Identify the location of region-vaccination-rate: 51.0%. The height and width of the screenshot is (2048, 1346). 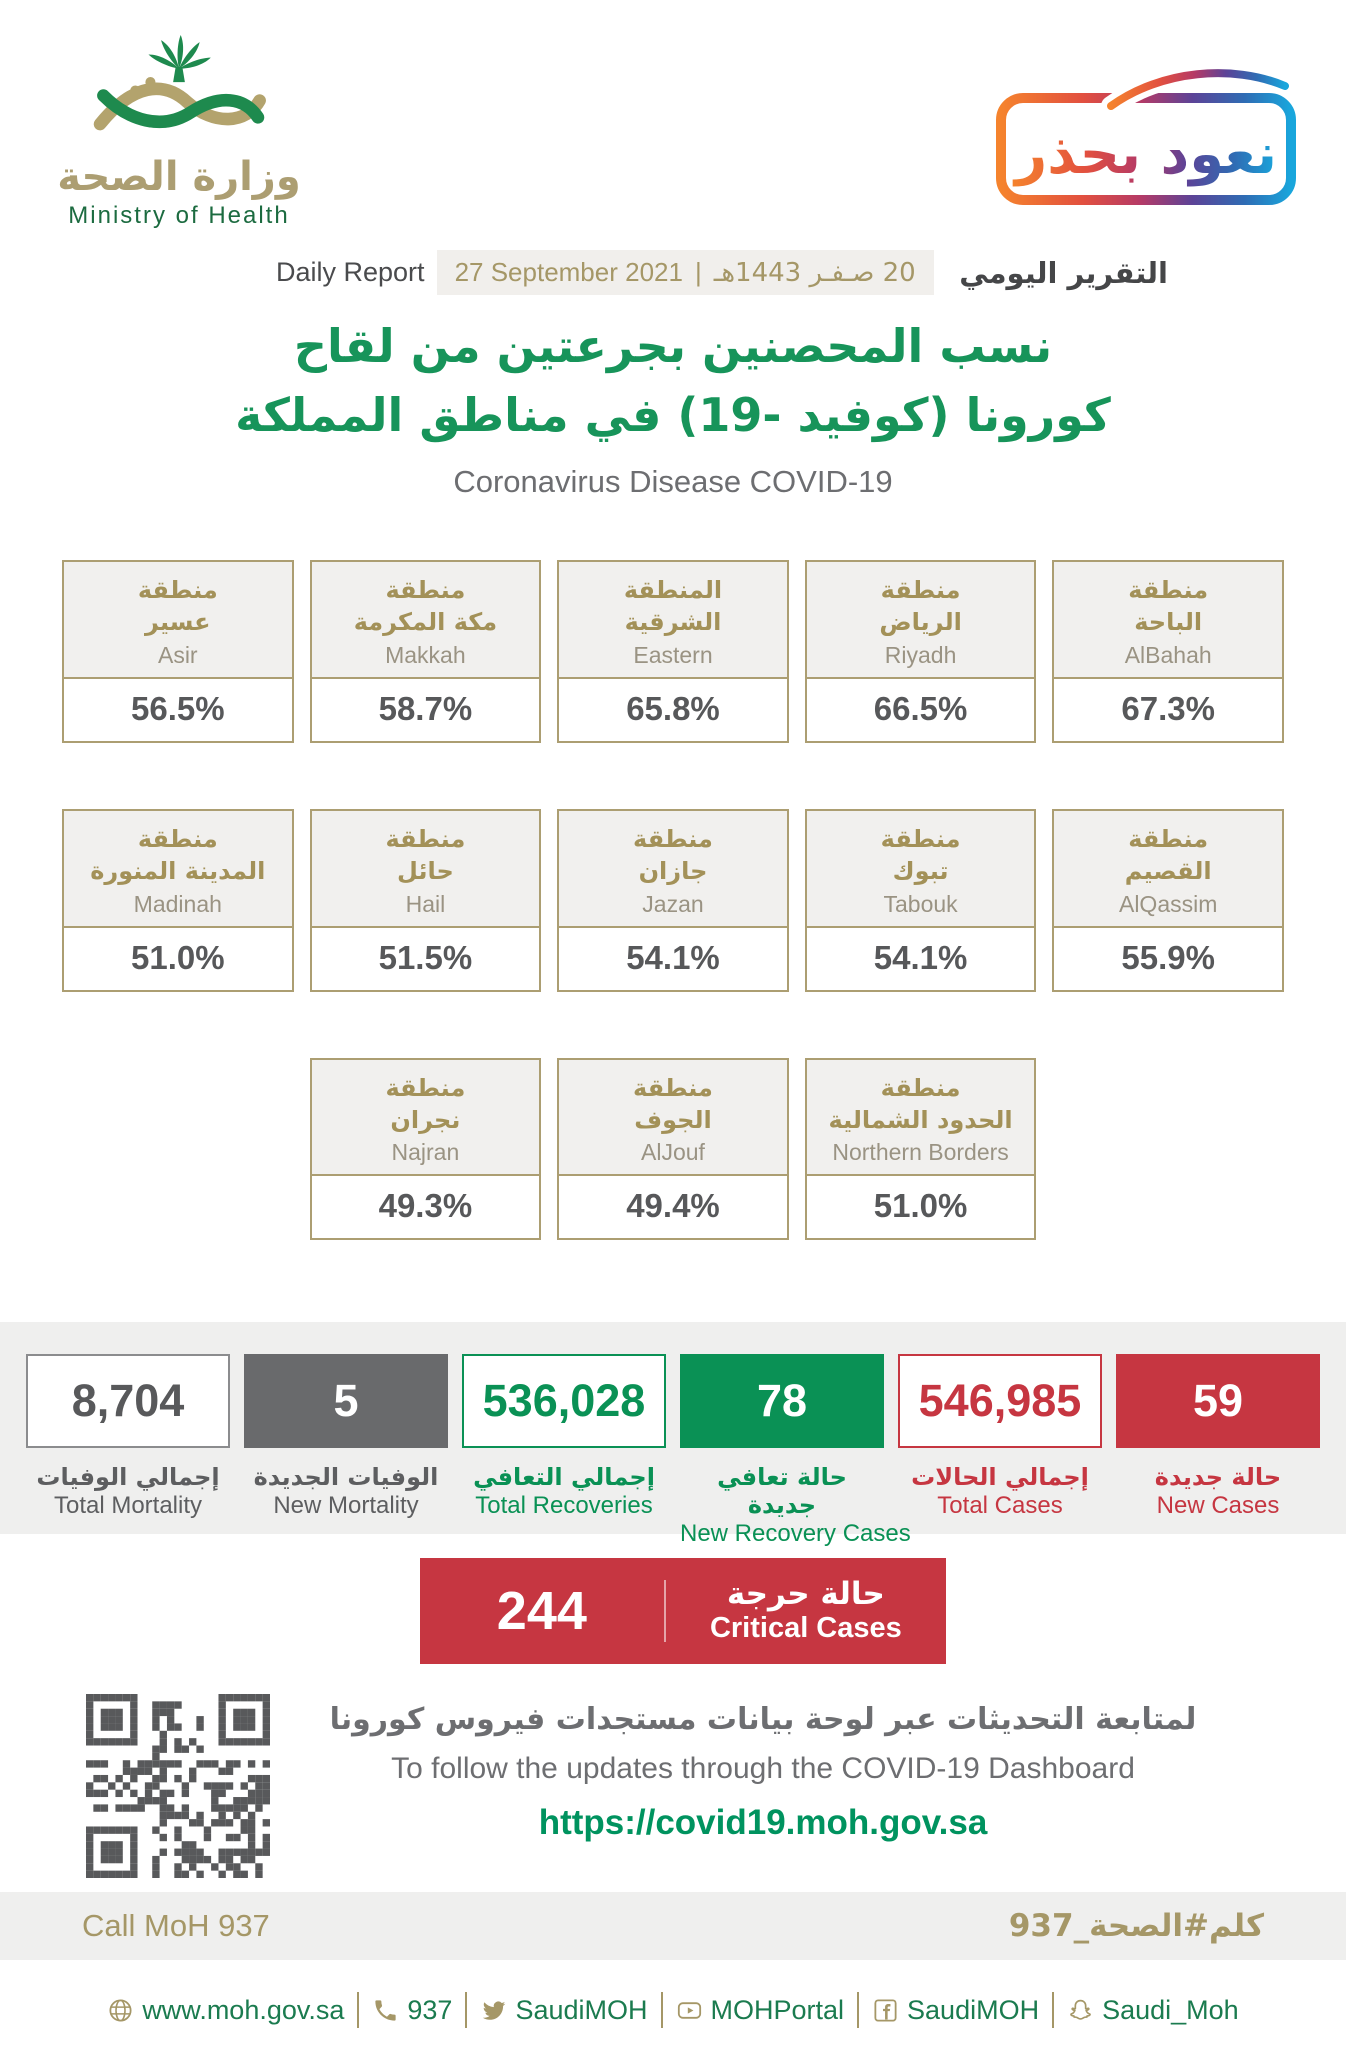
(920, 1207).